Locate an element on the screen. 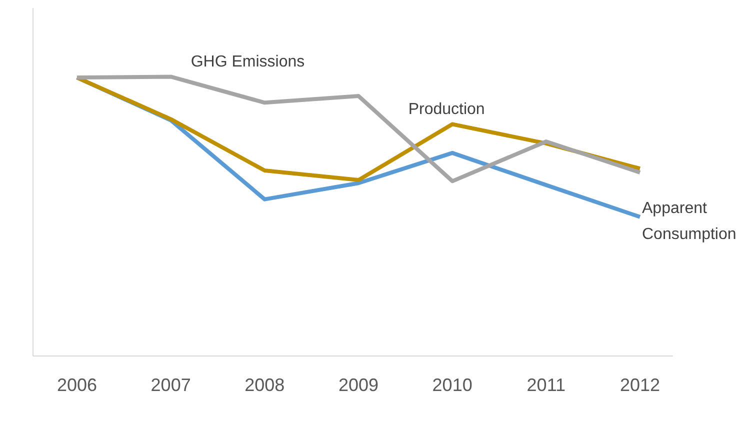 This screenshot has width=751, height=424. x-tick-label: 2006 is located at coordinates (77, 384).